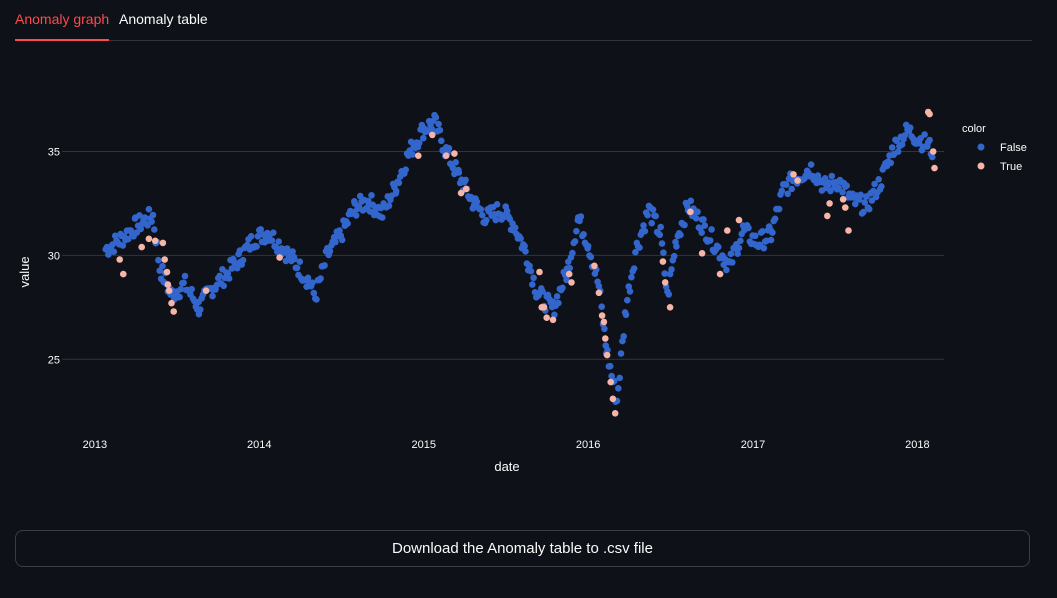 This screenshot has height=598, width=1057. I want to click on x-tick-label: 2016, so click(588, 445).